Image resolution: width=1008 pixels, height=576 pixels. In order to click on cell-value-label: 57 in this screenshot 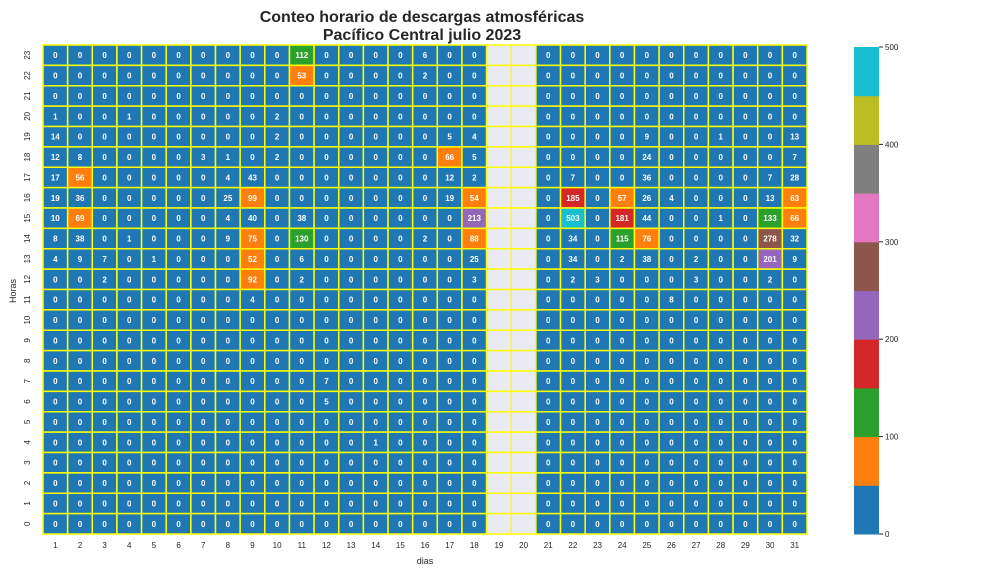, I will do `click(622, 198)`.